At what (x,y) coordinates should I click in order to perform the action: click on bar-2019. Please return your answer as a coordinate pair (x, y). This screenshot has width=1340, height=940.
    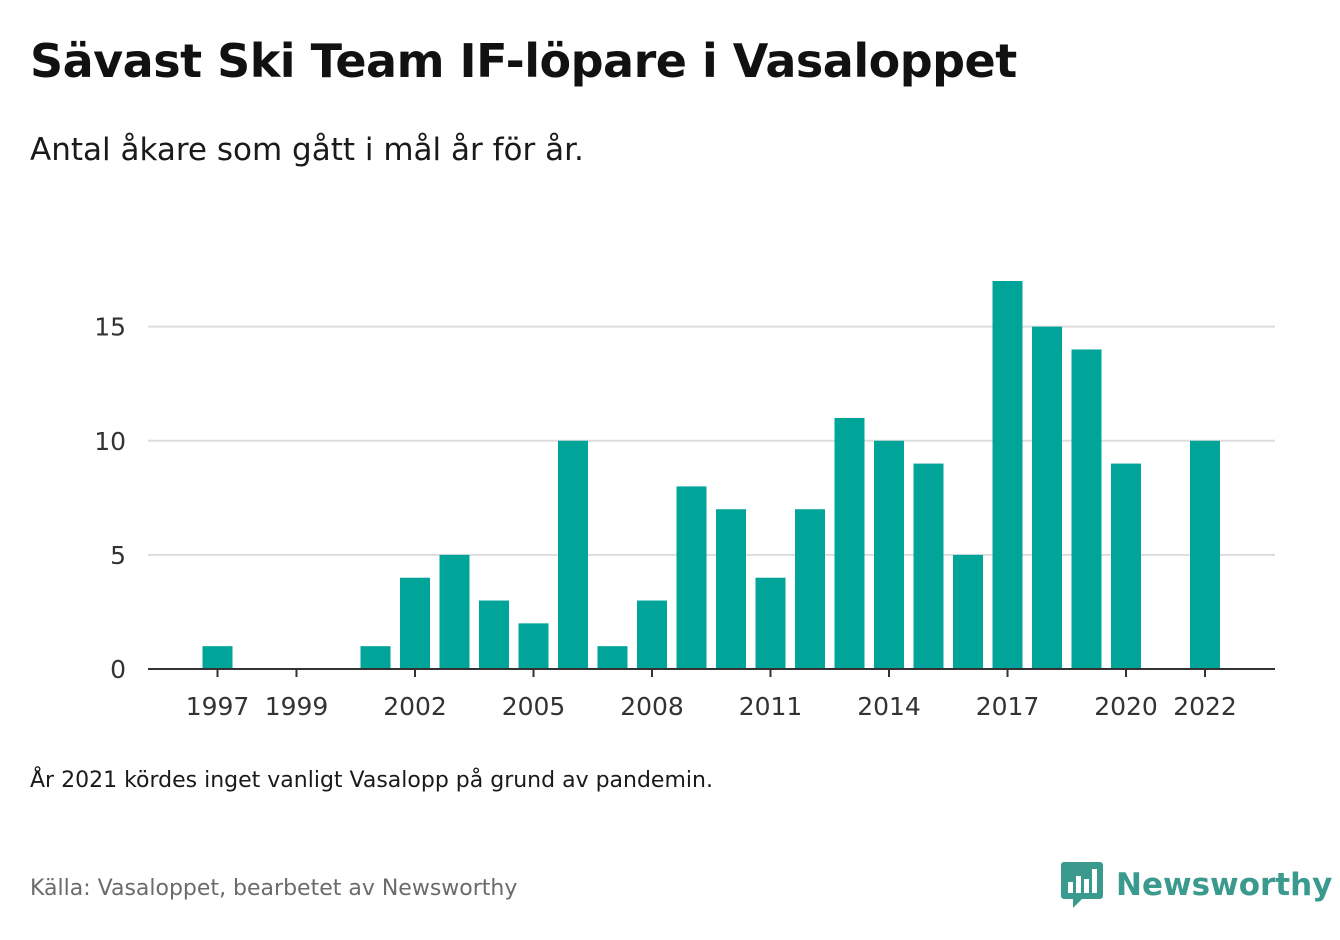
    Looking at the image, I should click on (1086, 509).